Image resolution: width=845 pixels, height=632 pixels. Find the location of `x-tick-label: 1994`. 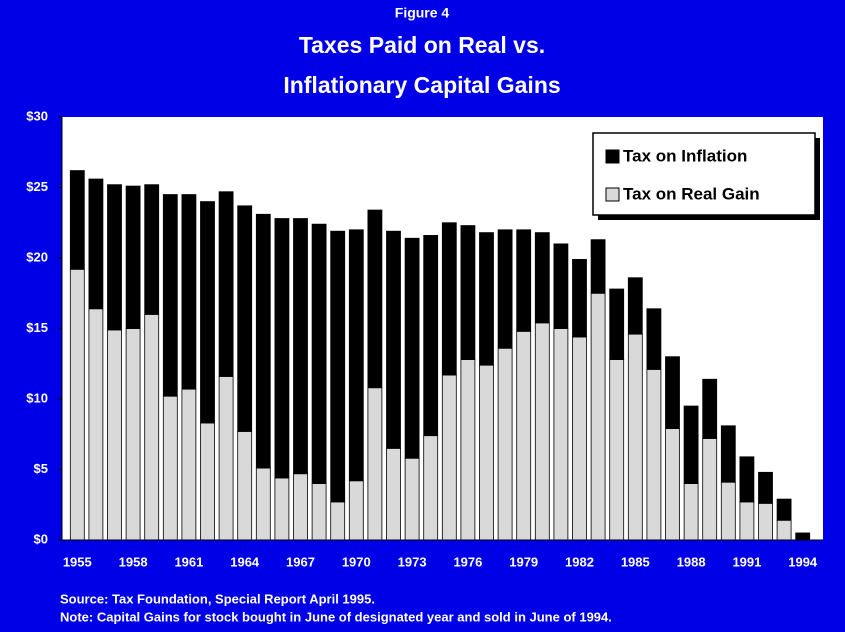

x-tick-label: 1994 is located at coordinates (803, 561).